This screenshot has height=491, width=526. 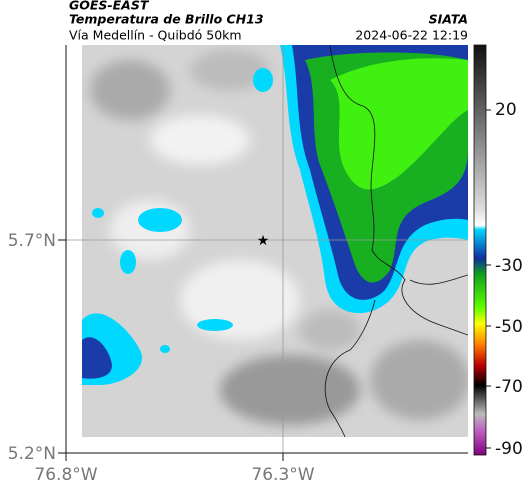 I want to click on colorbar-label: -90, so click(x=509, y=449).